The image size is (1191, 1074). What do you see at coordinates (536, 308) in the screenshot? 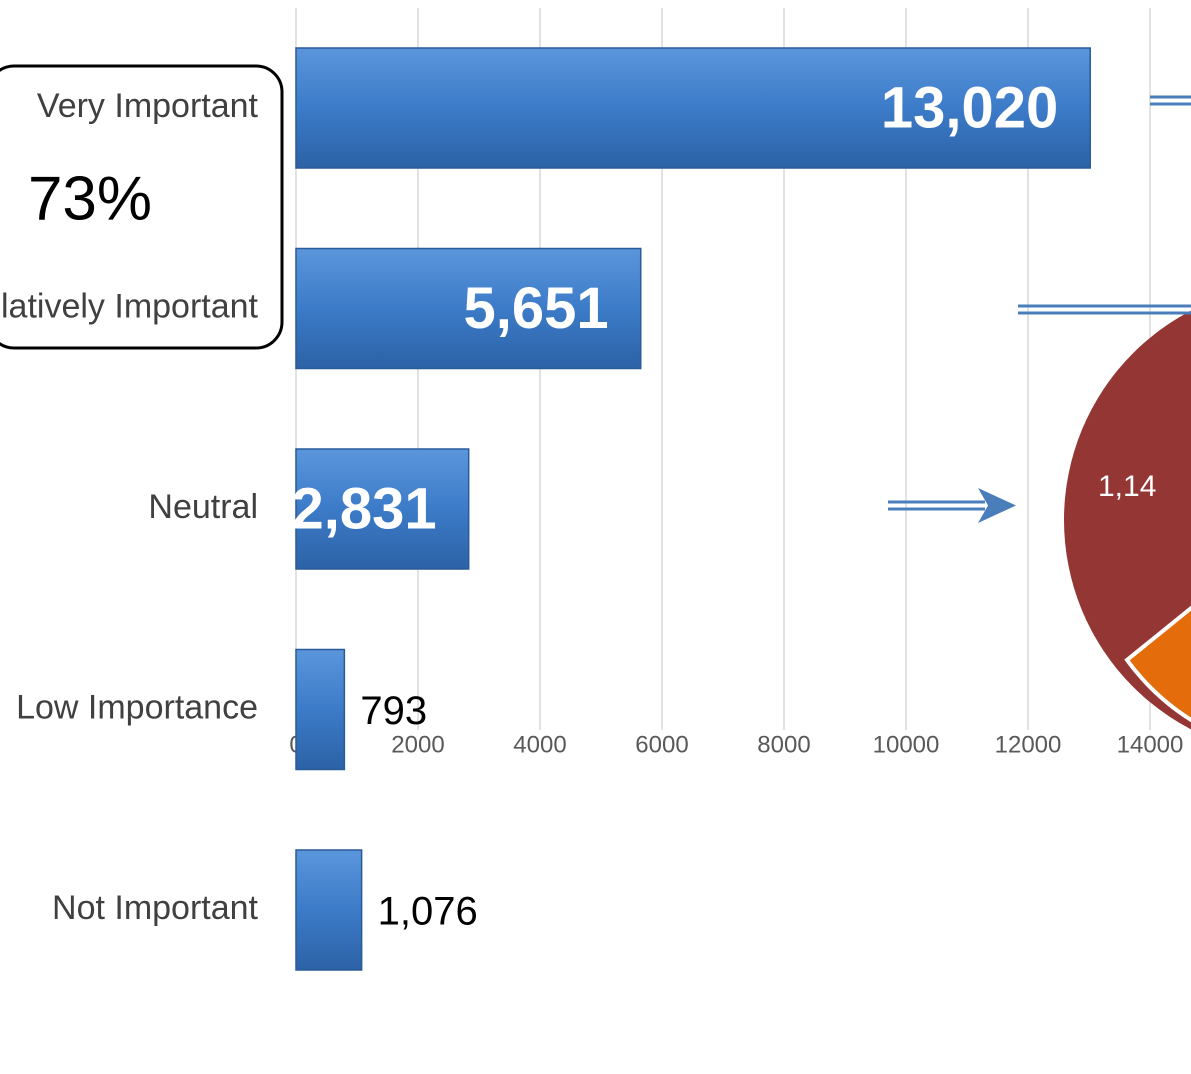
I see `value-label: 5,651` at bounding box center [536, 308].